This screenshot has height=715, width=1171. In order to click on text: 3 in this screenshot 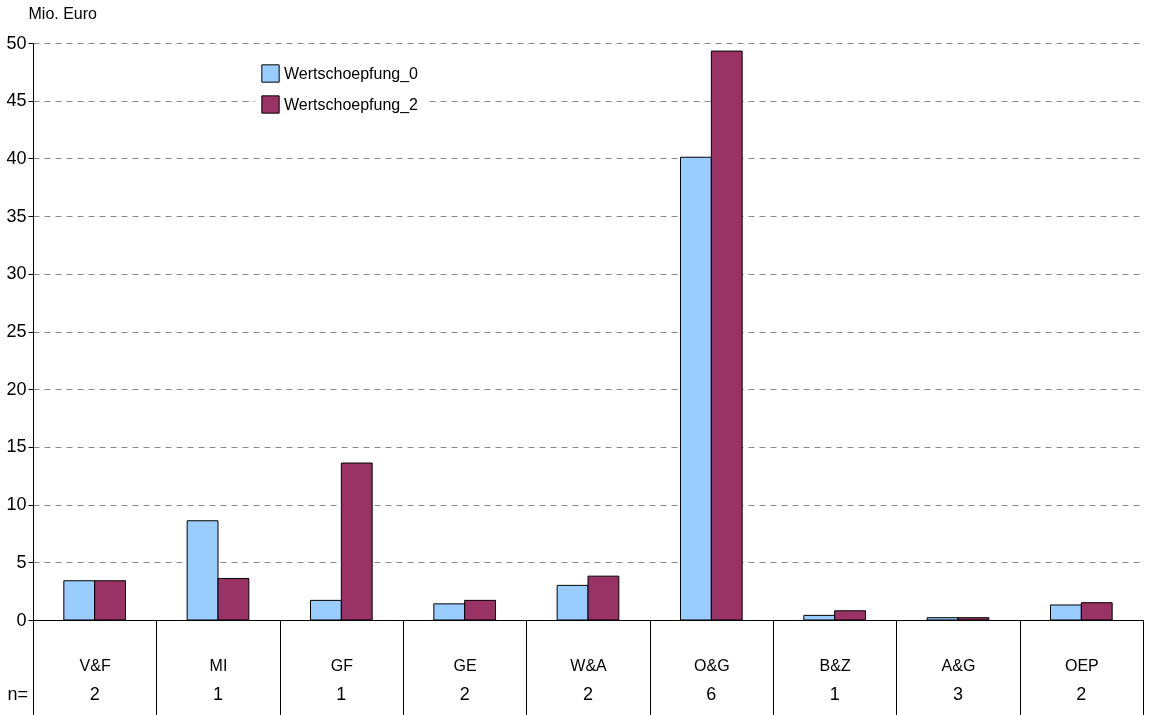, I will do `click(958, 694)`.